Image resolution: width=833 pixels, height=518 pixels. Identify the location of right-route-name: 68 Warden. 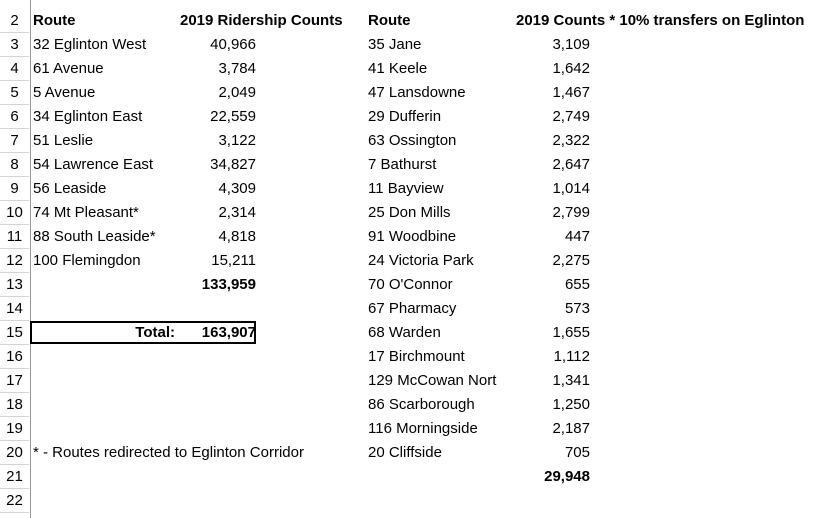
(404, 332).